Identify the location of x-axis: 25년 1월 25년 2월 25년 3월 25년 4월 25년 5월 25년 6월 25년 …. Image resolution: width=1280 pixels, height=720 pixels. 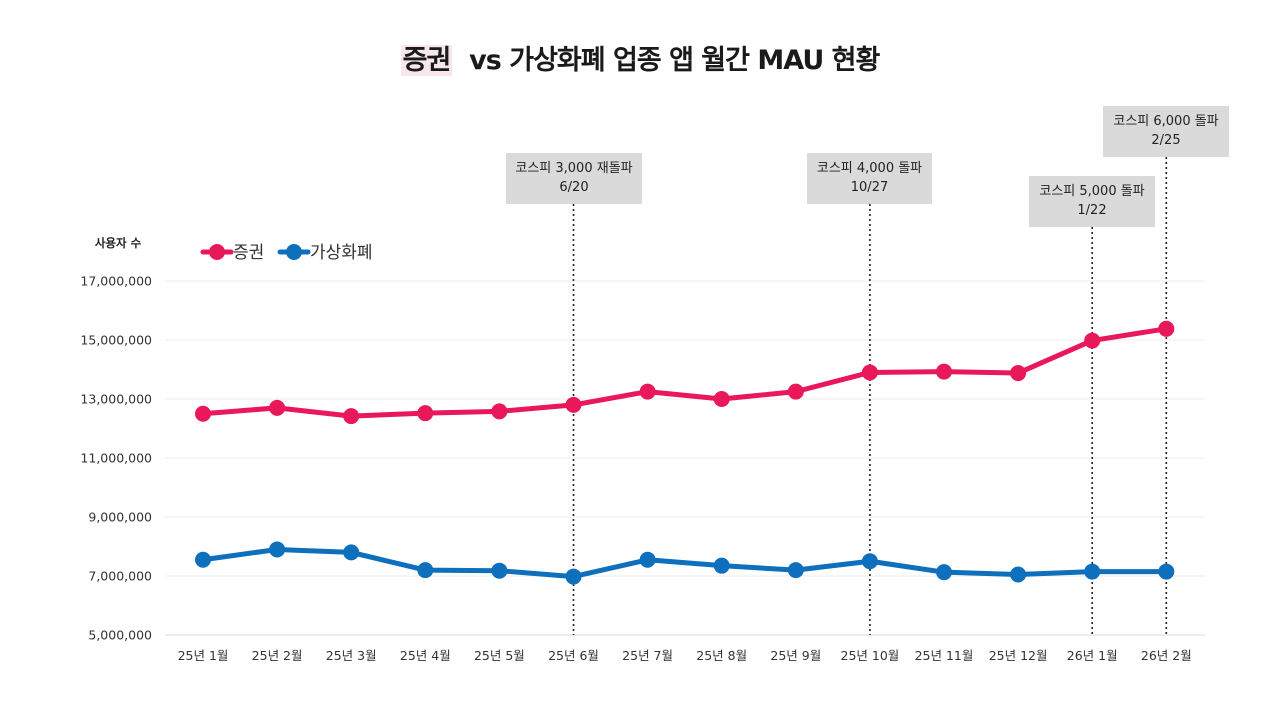
(685, 655).